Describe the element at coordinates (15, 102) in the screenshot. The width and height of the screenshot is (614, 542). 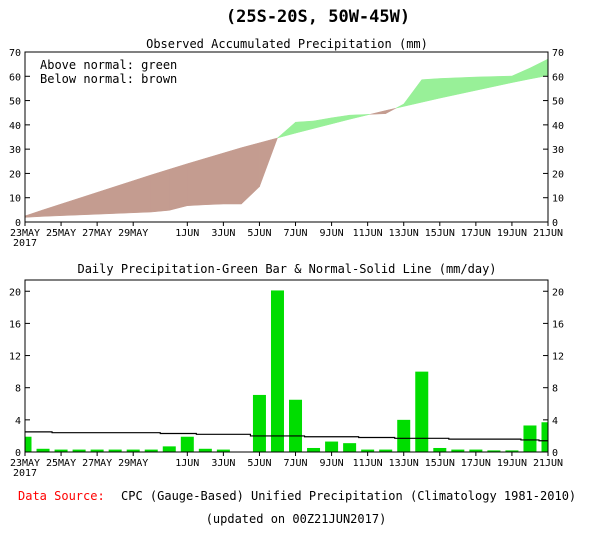
I see `y-tick-label-left: 50` at that location.